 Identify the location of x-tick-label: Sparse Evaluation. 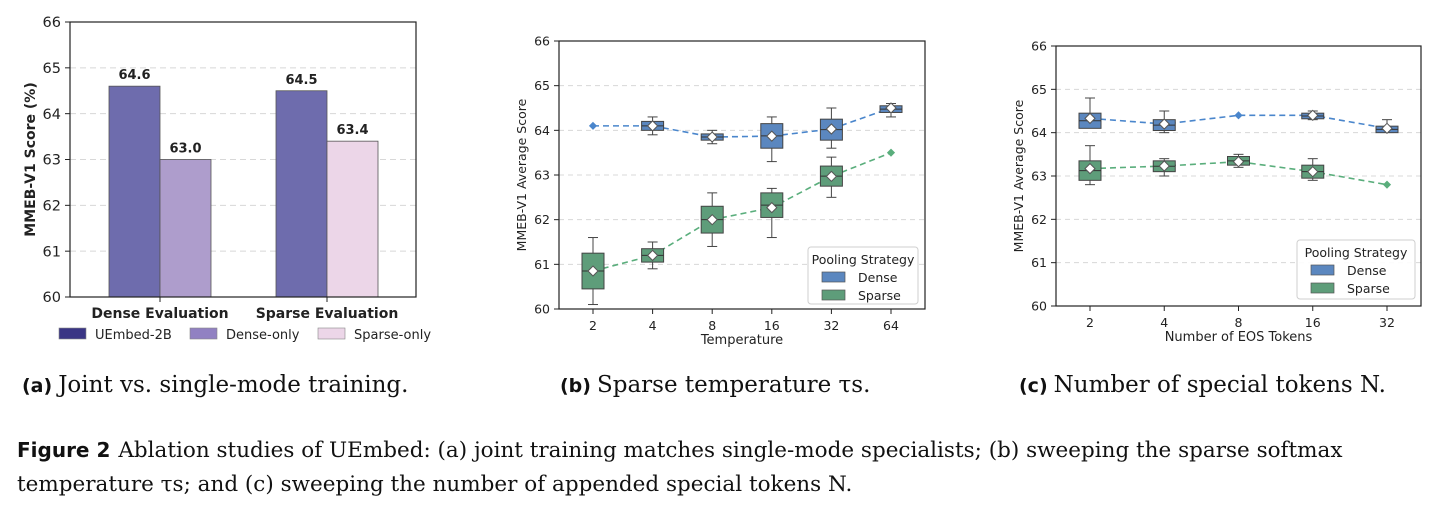
(327, 314).